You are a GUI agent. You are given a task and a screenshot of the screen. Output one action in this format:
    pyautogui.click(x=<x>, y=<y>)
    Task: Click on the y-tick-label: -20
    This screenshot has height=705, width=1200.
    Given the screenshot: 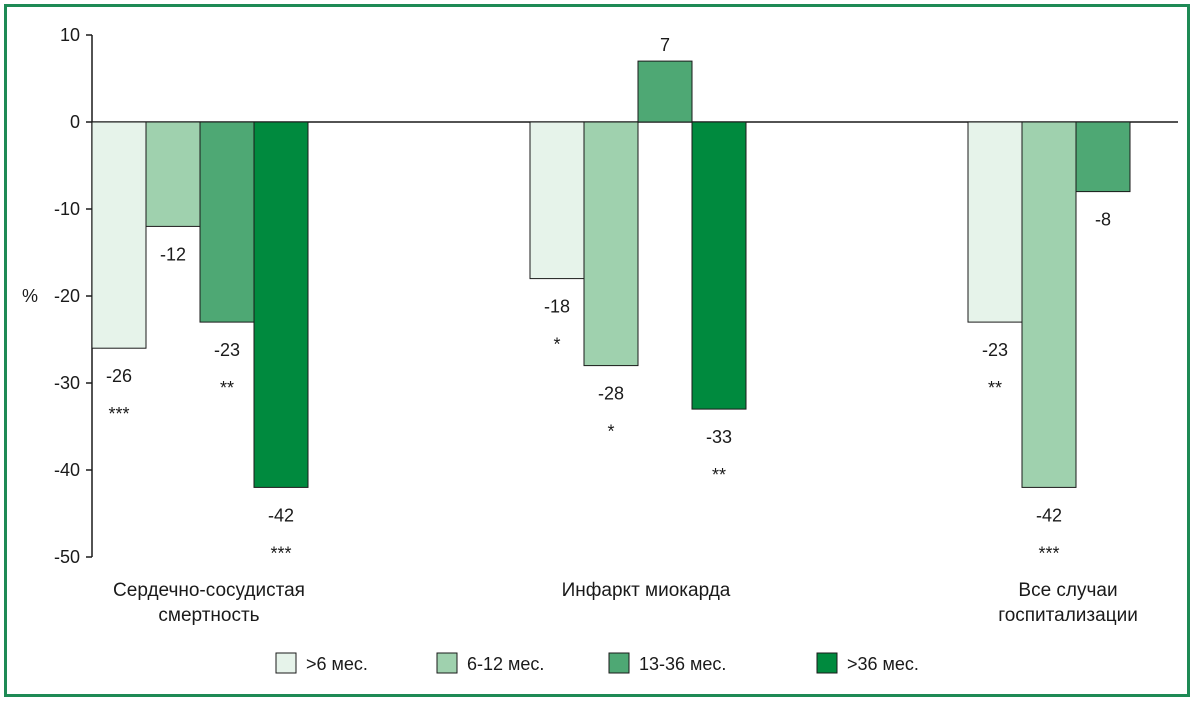 What is the action you would take?
    pyautogui.click(x=67, y=296)
    